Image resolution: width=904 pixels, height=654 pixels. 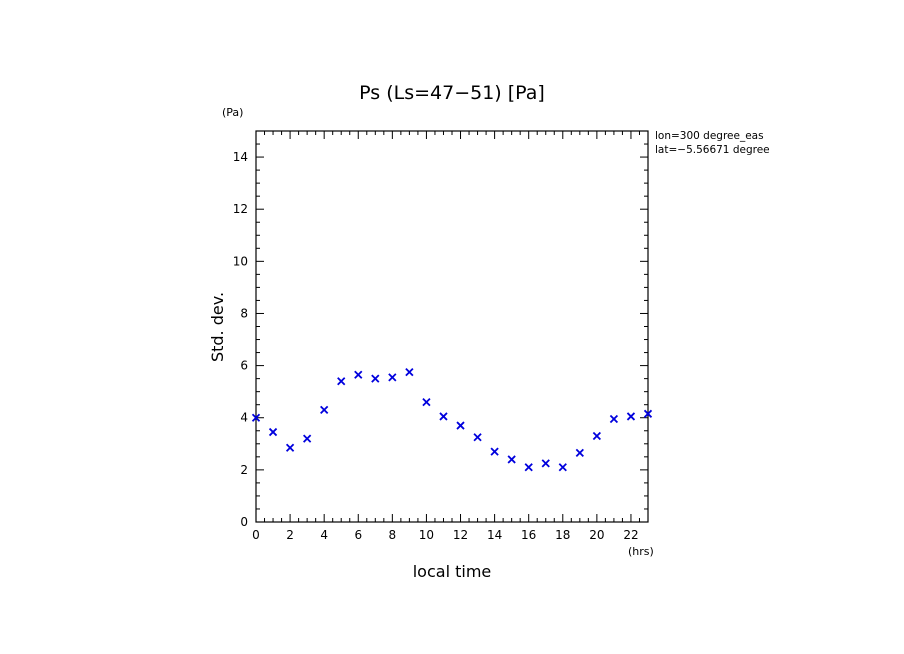 What do you see at coordinates (324, 535) in the screenshot?
I see `x-tick-label: 4` at bounding box center [324, 535].